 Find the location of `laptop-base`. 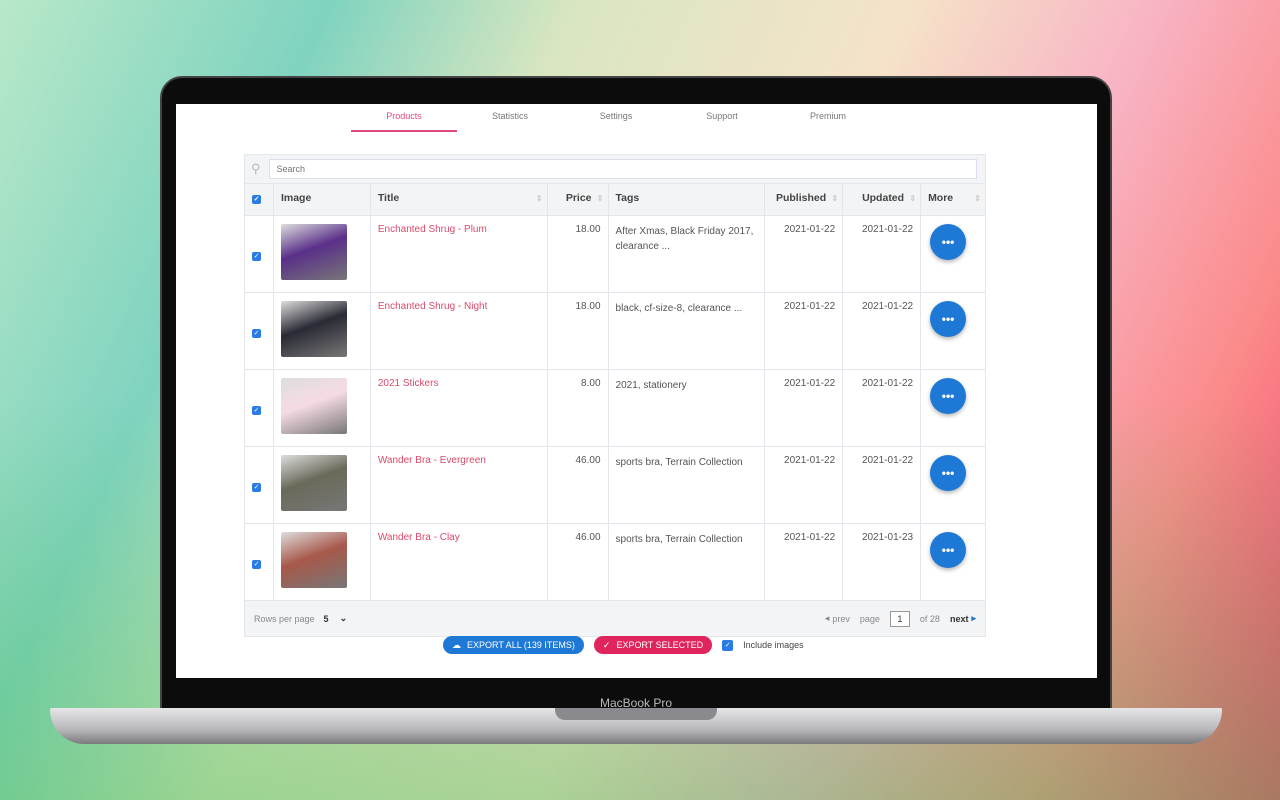

laptop-base is located at coordinates (636, 726).